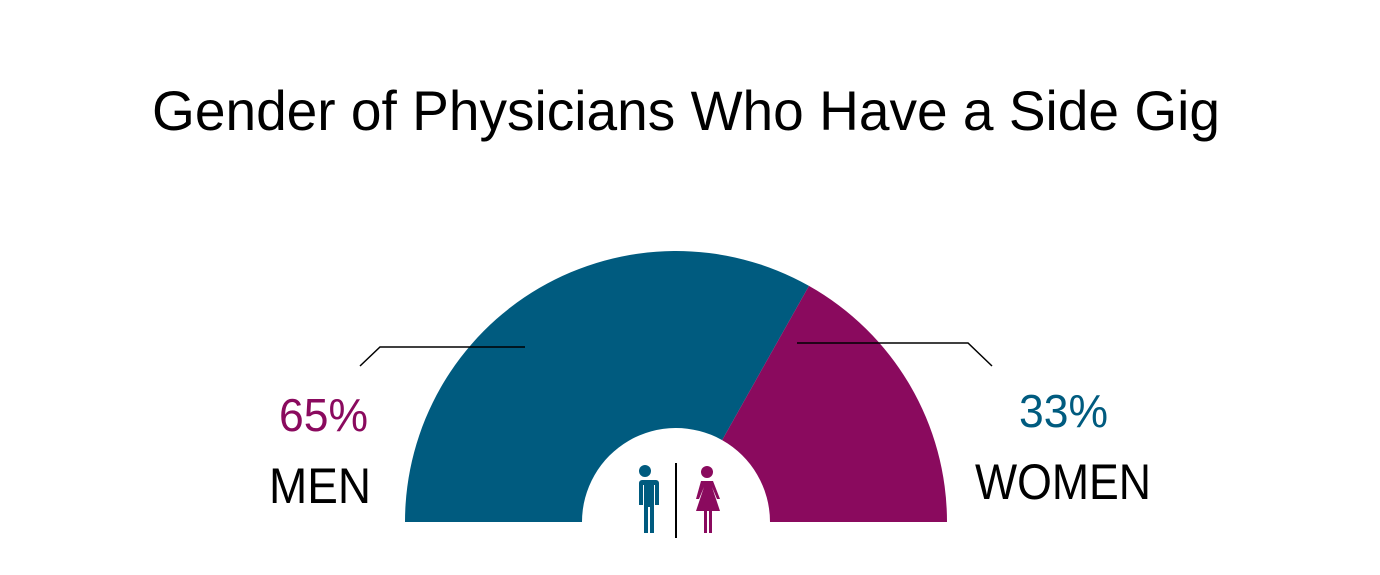  I want to click on men-percent-label: 65%, so click(323, 415).